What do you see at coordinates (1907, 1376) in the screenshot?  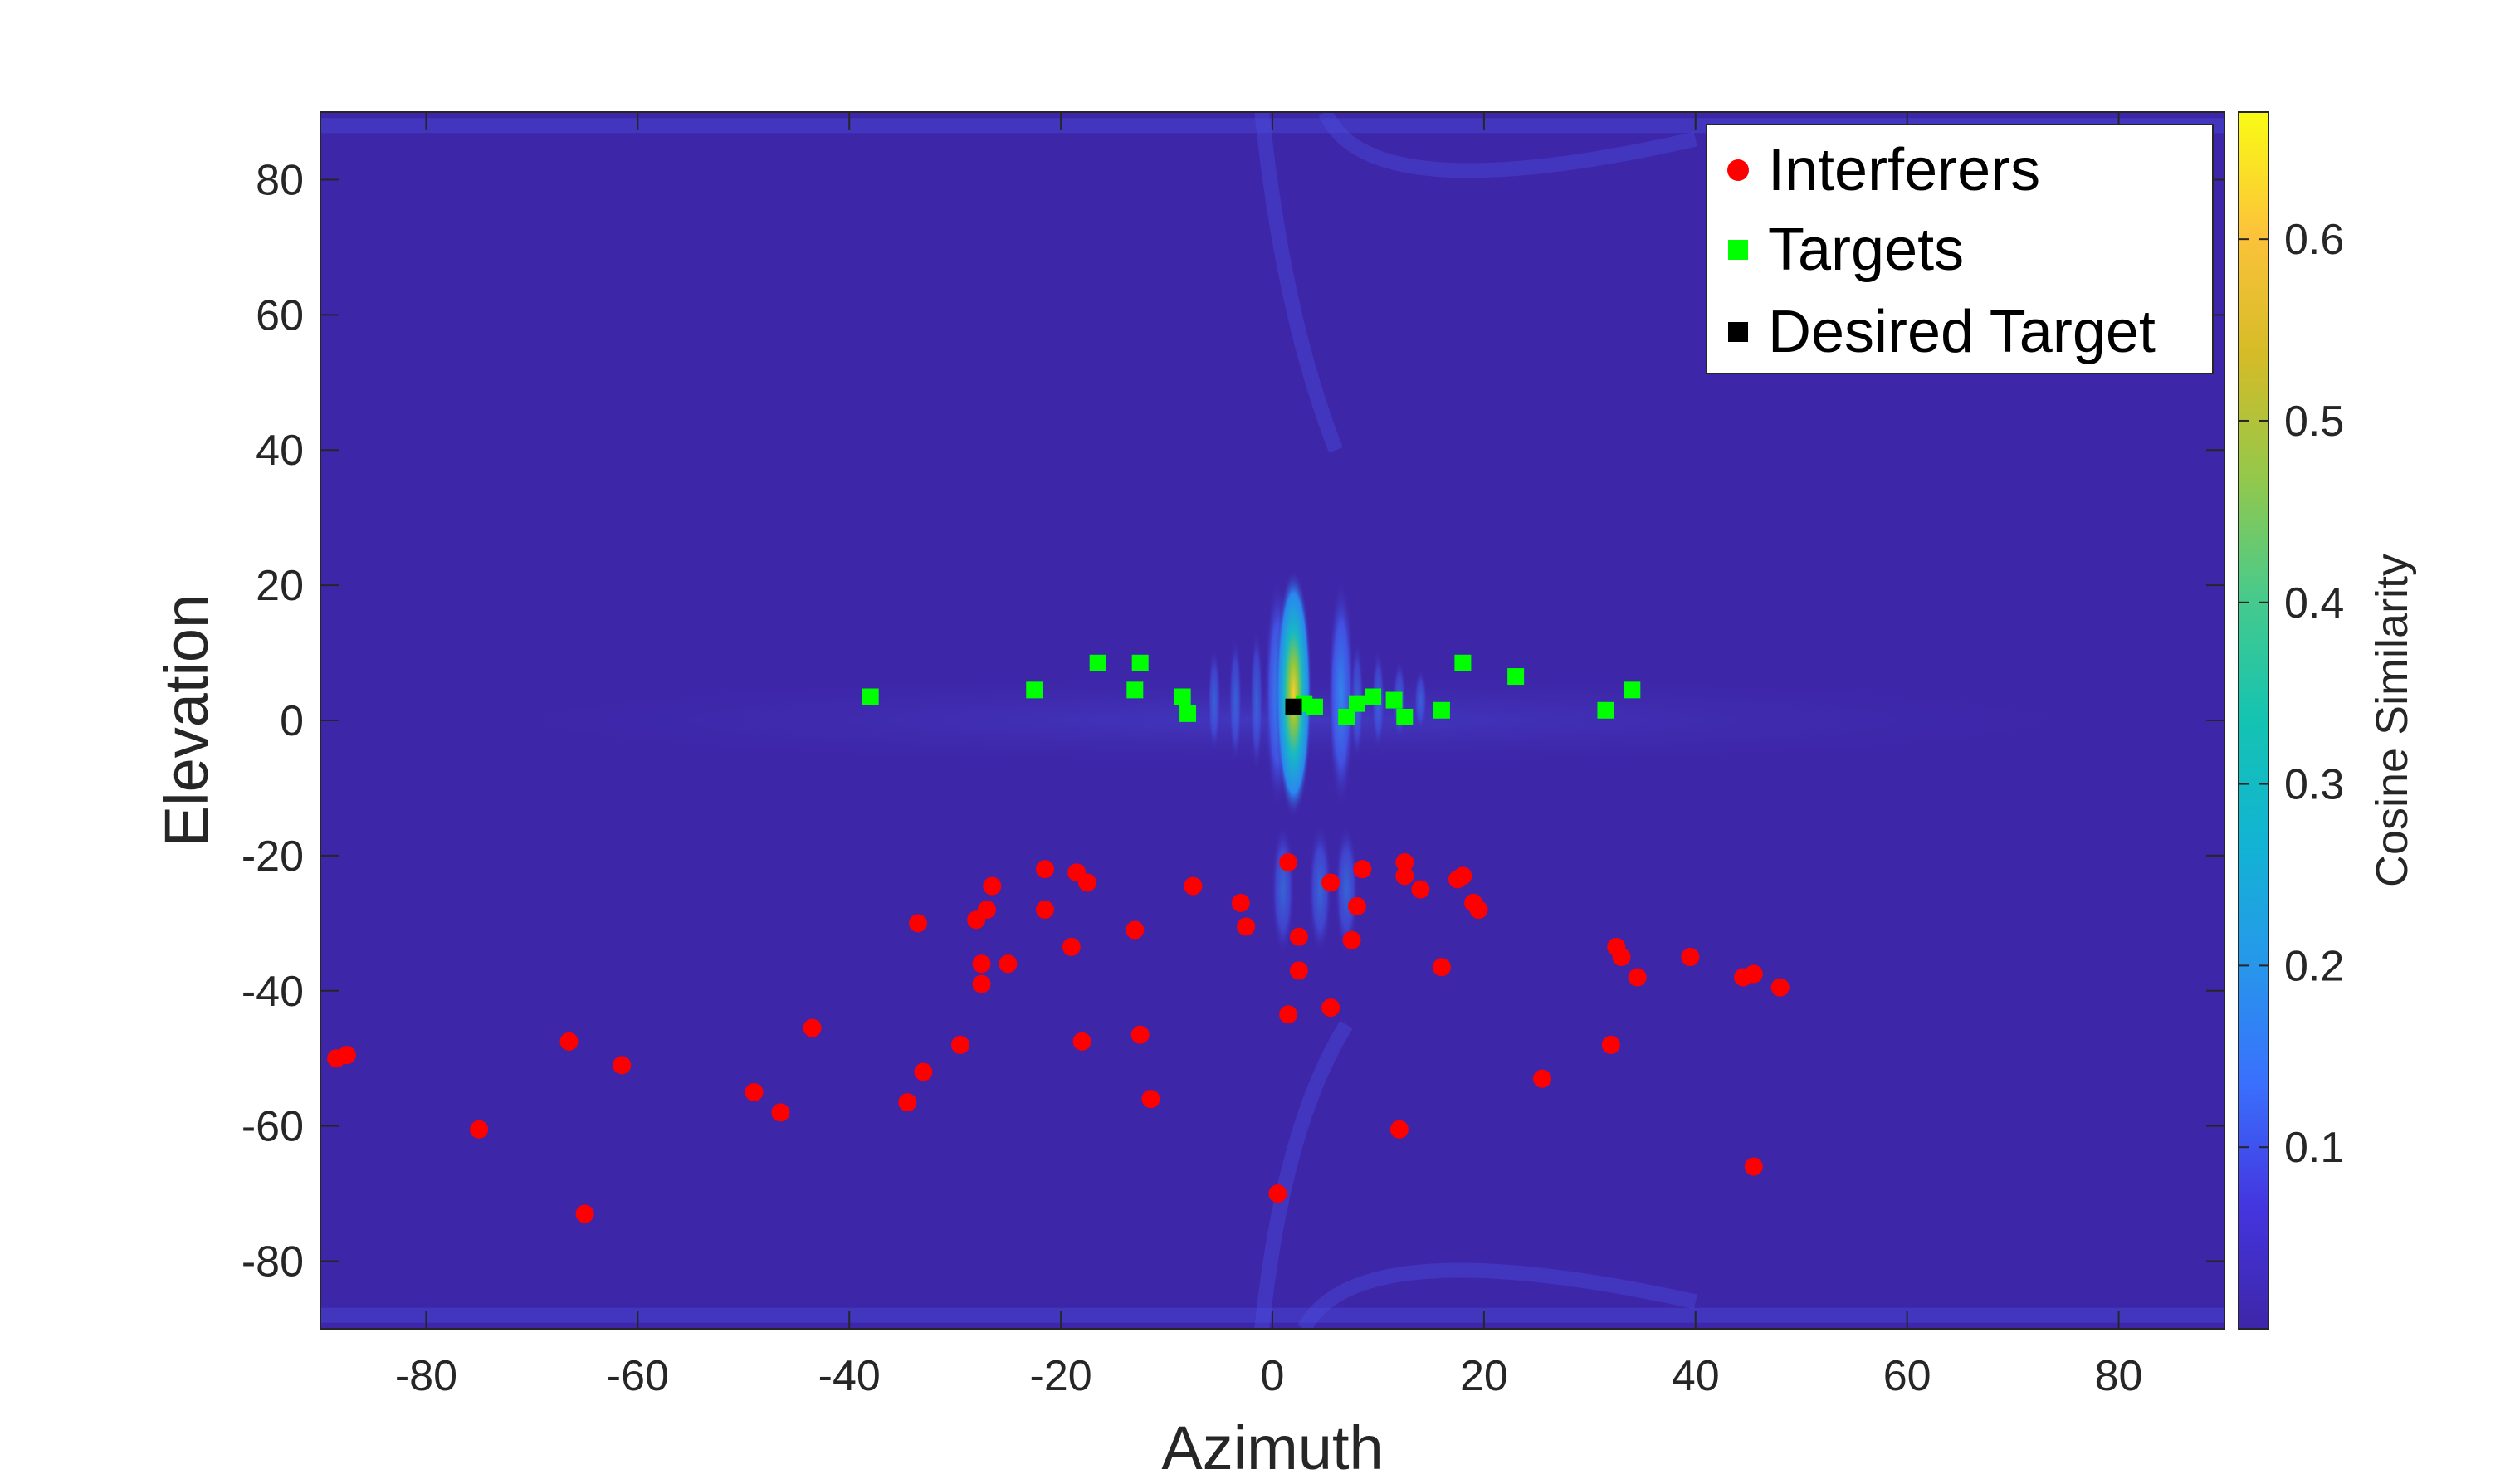 I see `x-tick-label: 60` at bounding box center [1907, 1376].